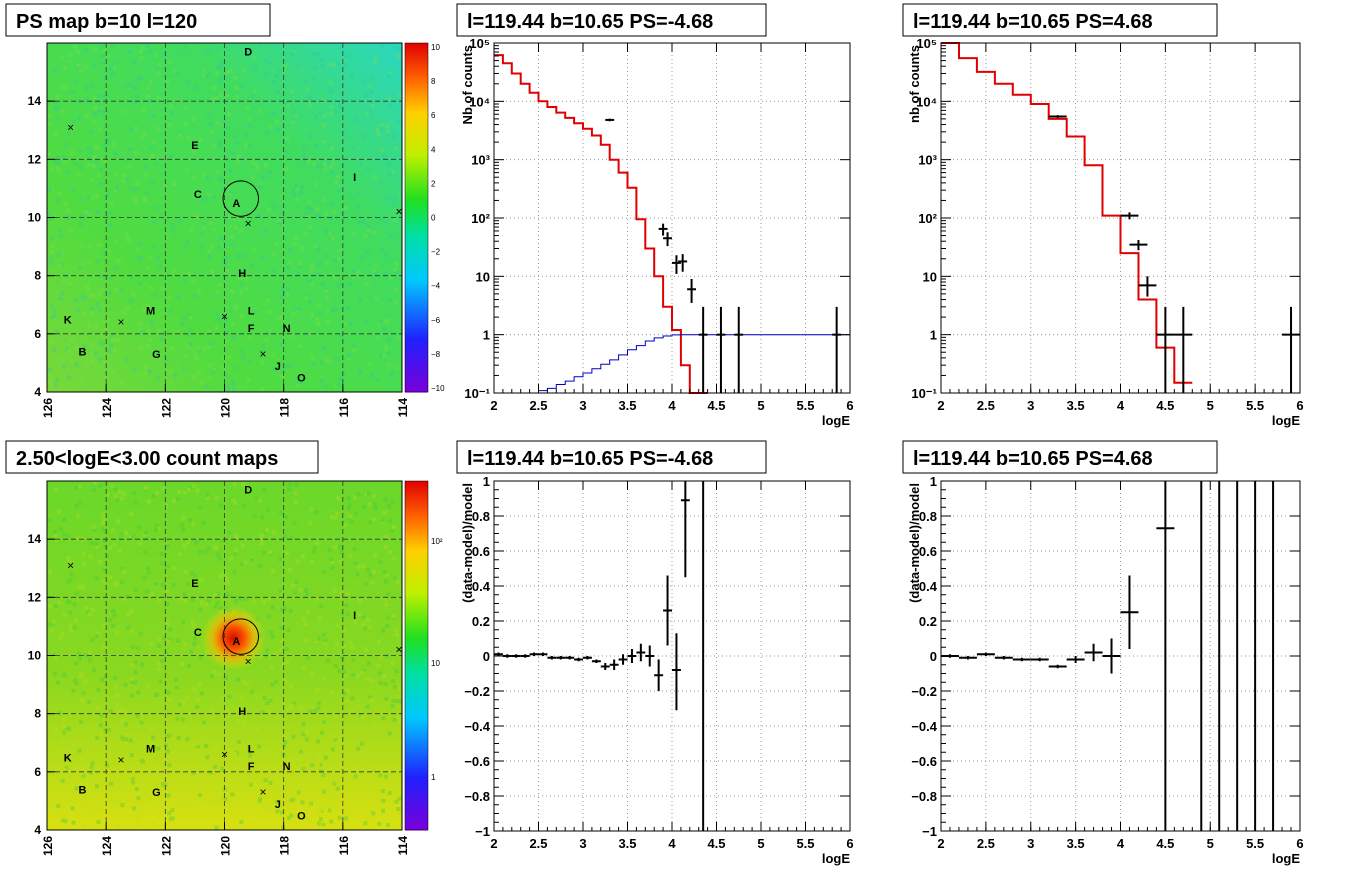 This screenshot has width=1348, height=880. I want to click on y-tick-label: 0.8, so click(928, 516).